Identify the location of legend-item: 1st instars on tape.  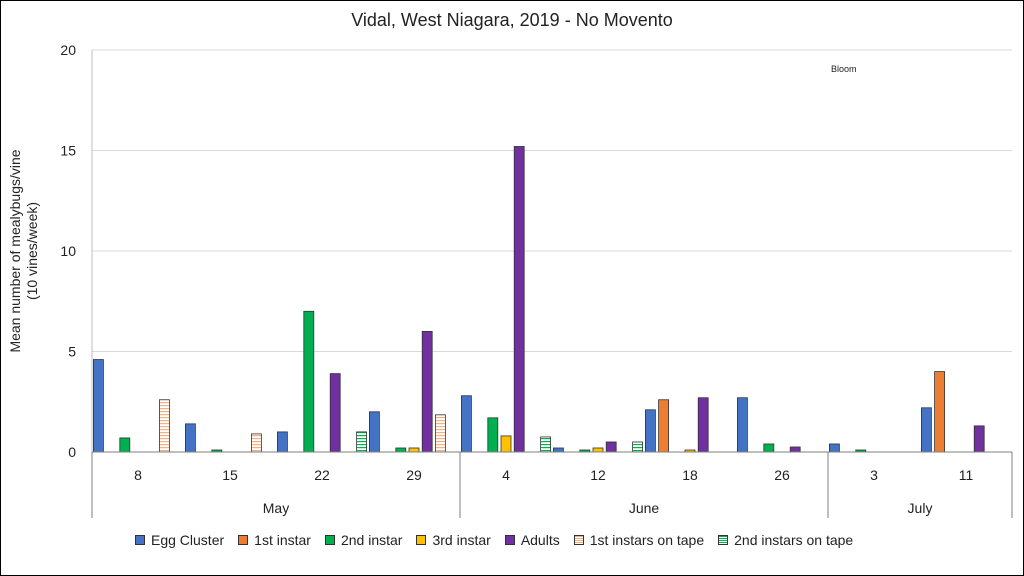
(639, 540).